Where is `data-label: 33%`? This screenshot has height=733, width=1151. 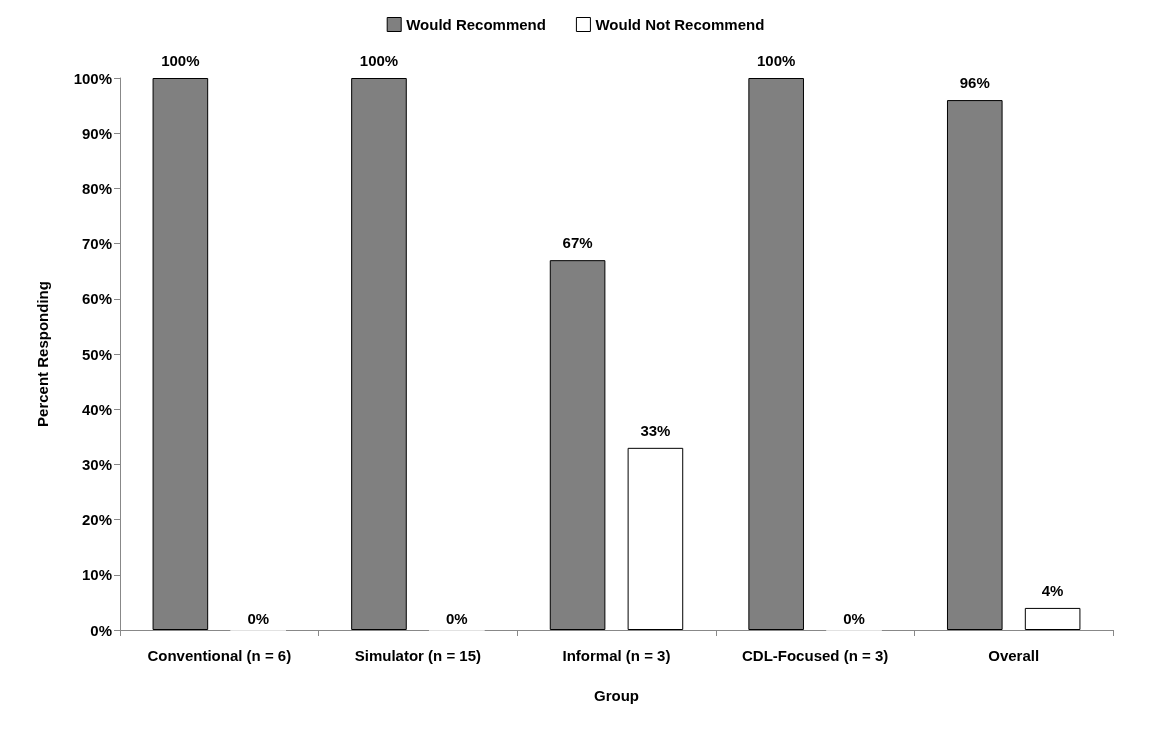 data-label: 33% is located at coordinates (655, 430).